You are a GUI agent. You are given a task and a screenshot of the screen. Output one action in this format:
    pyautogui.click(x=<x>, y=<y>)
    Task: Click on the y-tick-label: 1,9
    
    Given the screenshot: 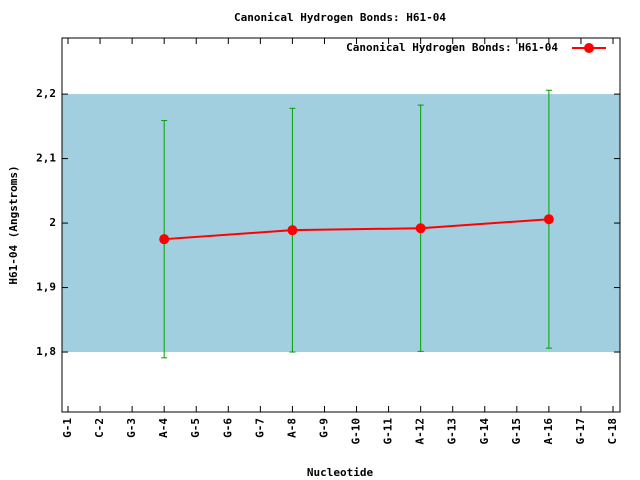 What is the action you would take?
    pyautogui.click(x=46, y=287)
    